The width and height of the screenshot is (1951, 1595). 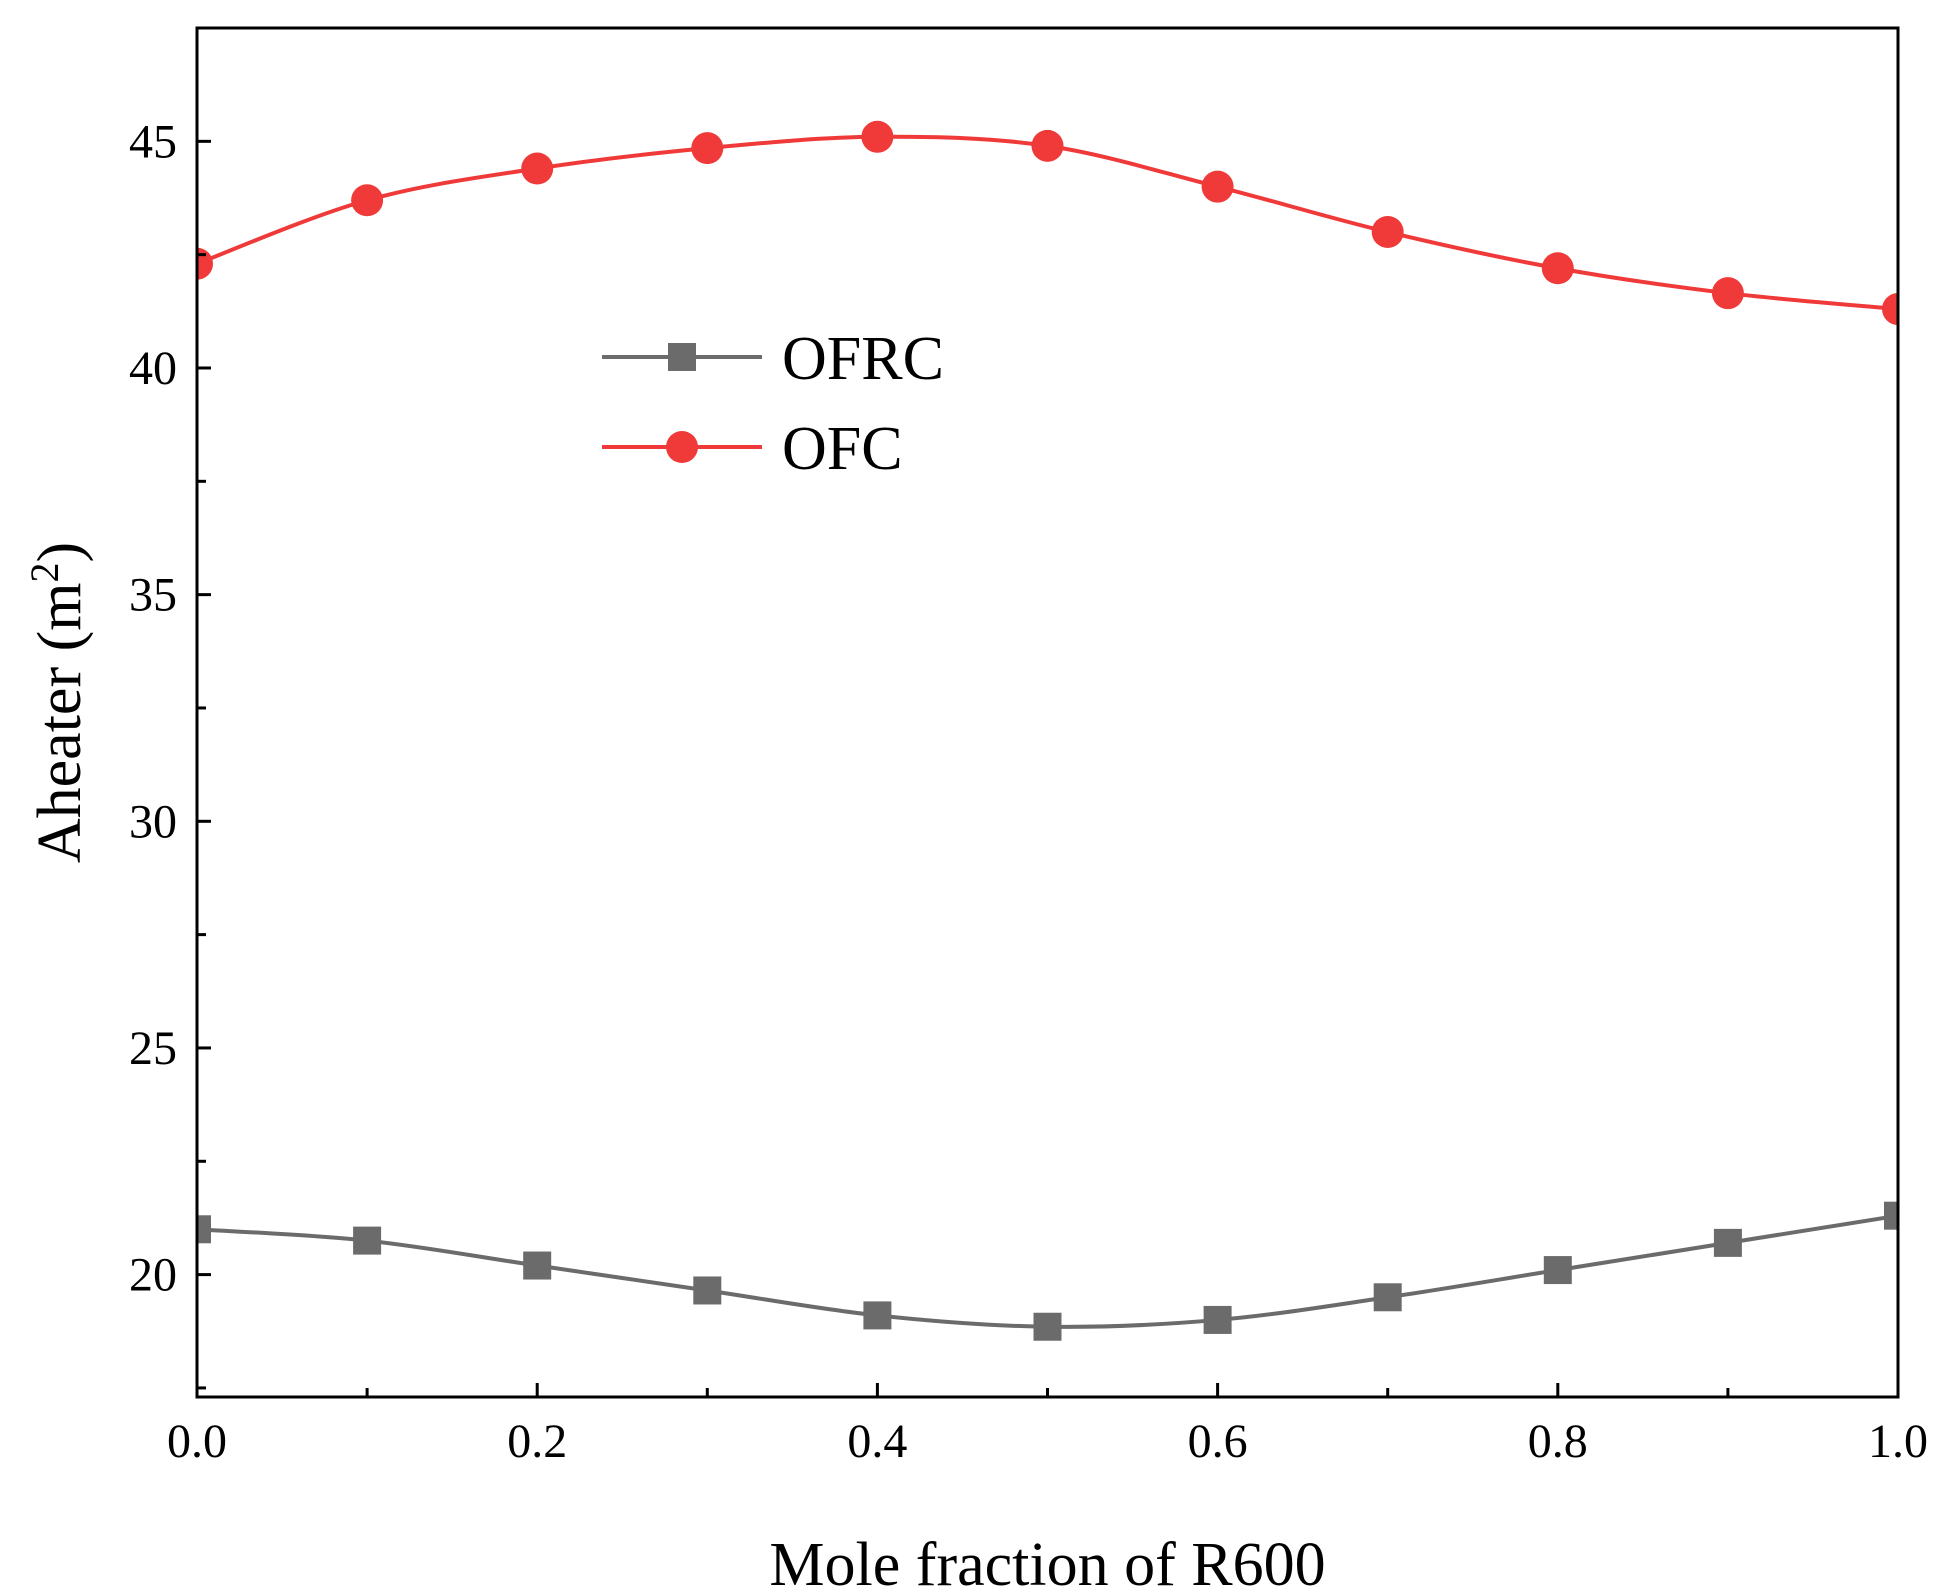 I want to click on x-tick-label: 0.8, so click(x=1558, y=1441).